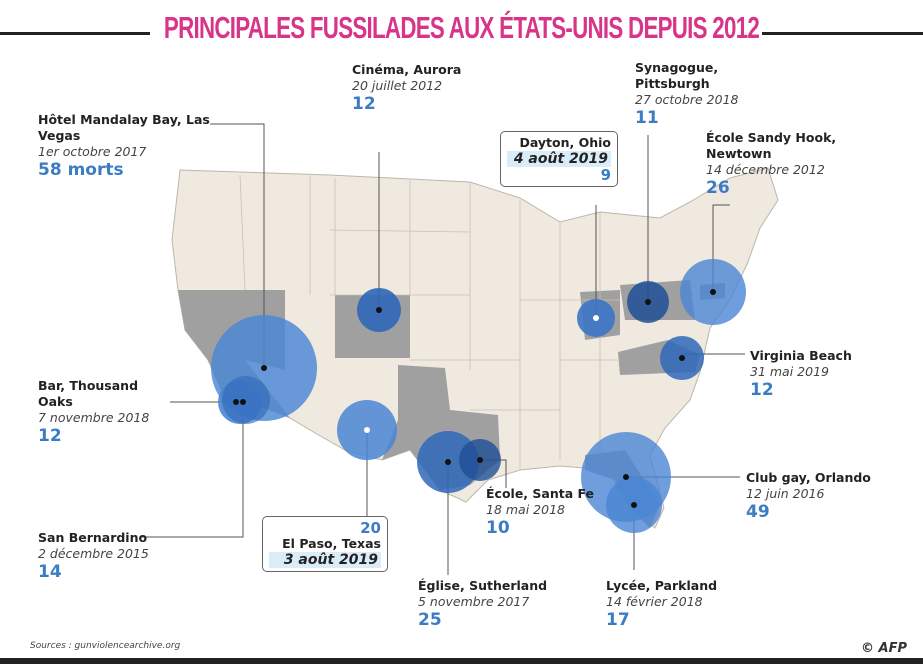 The image size is (923, 666). What do you see at coordinates (430, 620) in the screenshot?
I see `event-deaths: 25` at bounding box center [430, 620].